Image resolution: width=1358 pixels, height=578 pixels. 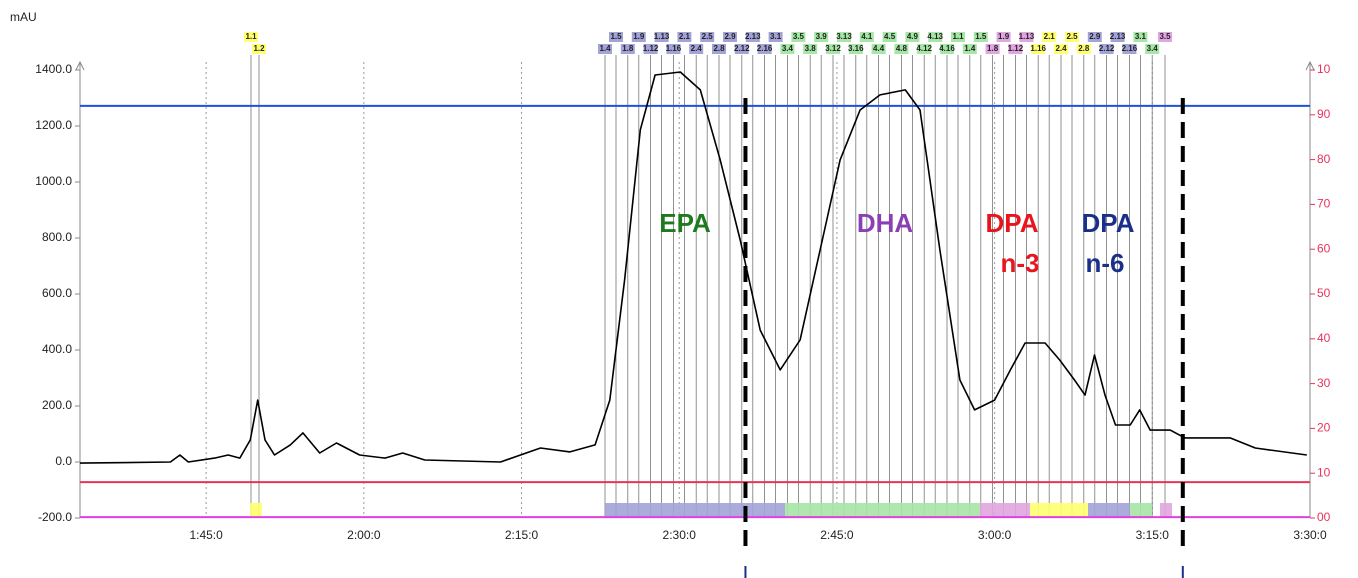 I want to click on fraction-label: 3.13, so click(x=844, y=36).